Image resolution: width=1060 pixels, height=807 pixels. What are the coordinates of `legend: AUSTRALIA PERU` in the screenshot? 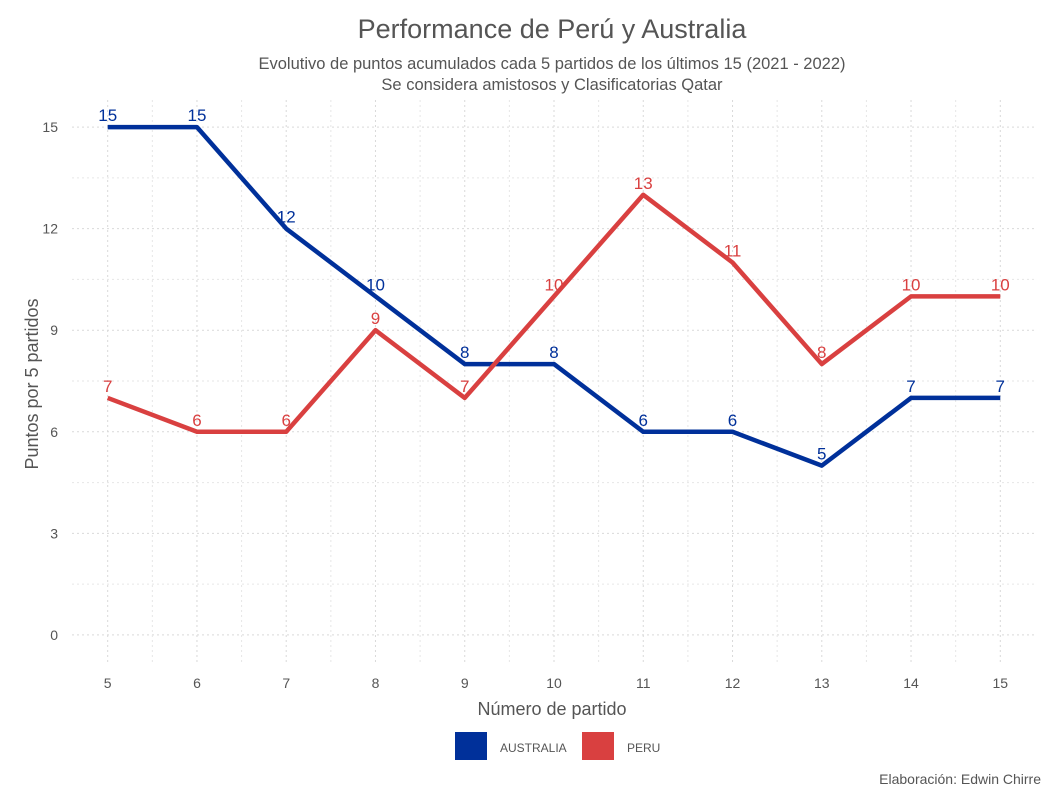 It's located at (557, 746).